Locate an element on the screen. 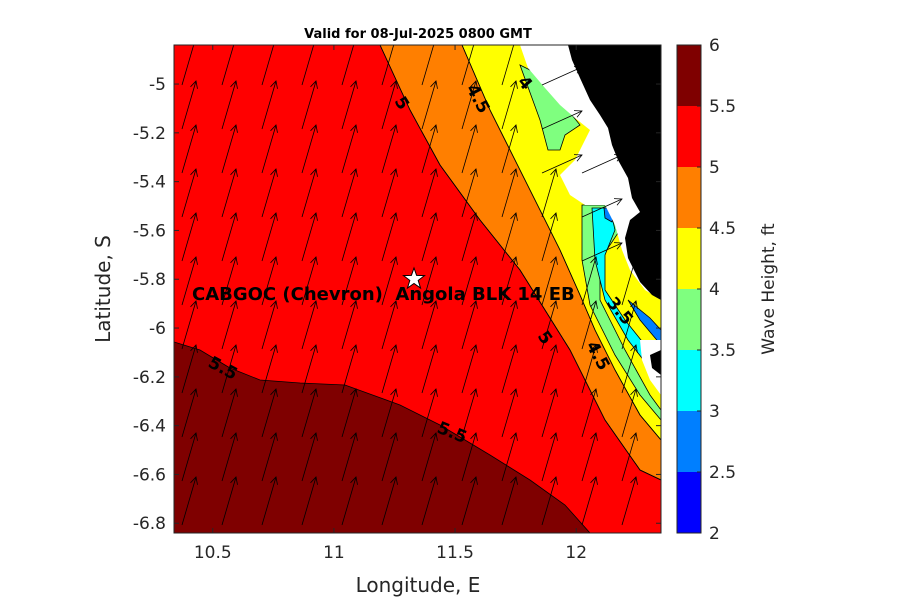 This screenshot has height=600, width=900. colorbar-tick-label: 3.5 is located at coordinates (722, 351).